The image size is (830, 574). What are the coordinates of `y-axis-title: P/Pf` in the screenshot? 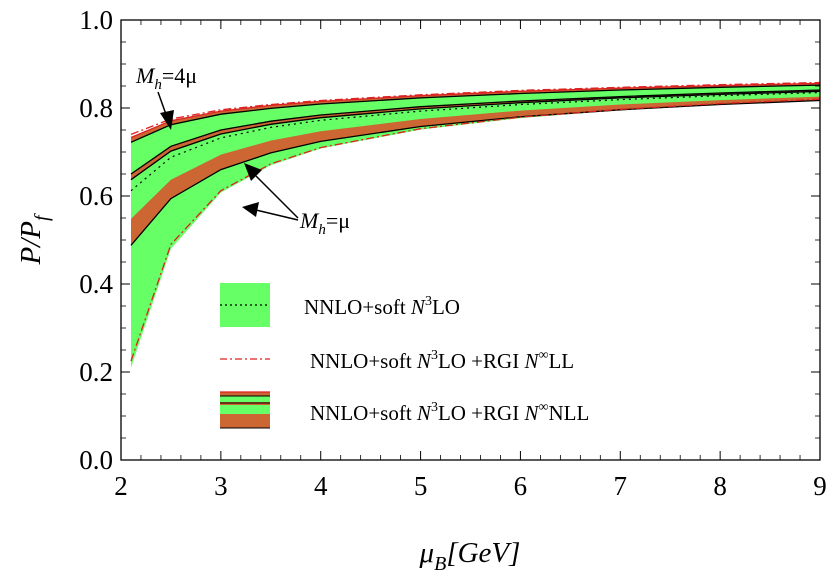 It's located at (34, 239).